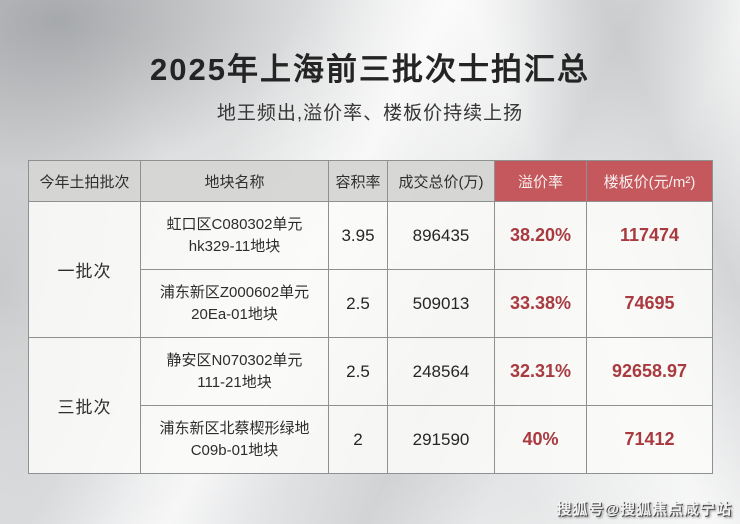 The width and height of the screenshot is (740, 524). What do you see at coordinates (540, 181) in the screenshot?
I see `col-header-premium-rate: 溢价率` at bounding box center [540, 181].